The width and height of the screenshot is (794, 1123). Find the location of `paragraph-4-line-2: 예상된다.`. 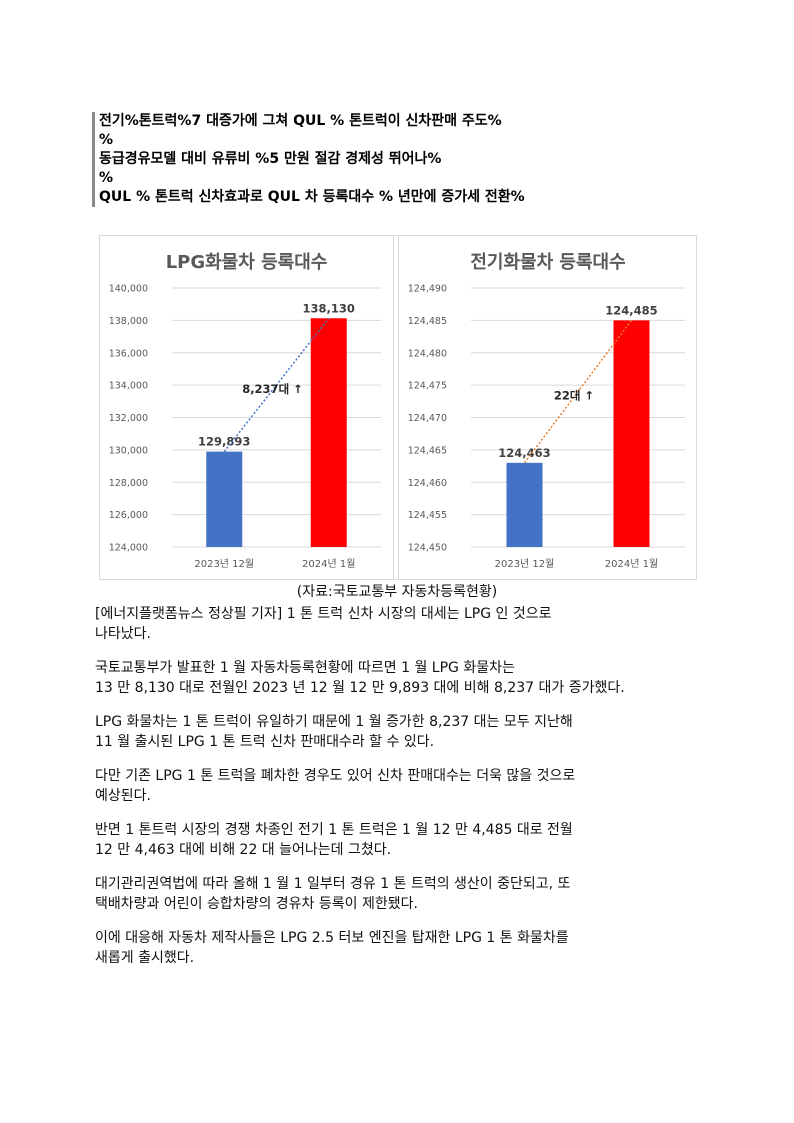

paragraph-4-line-2: 예상된다. is located at coordinates (123, 796).